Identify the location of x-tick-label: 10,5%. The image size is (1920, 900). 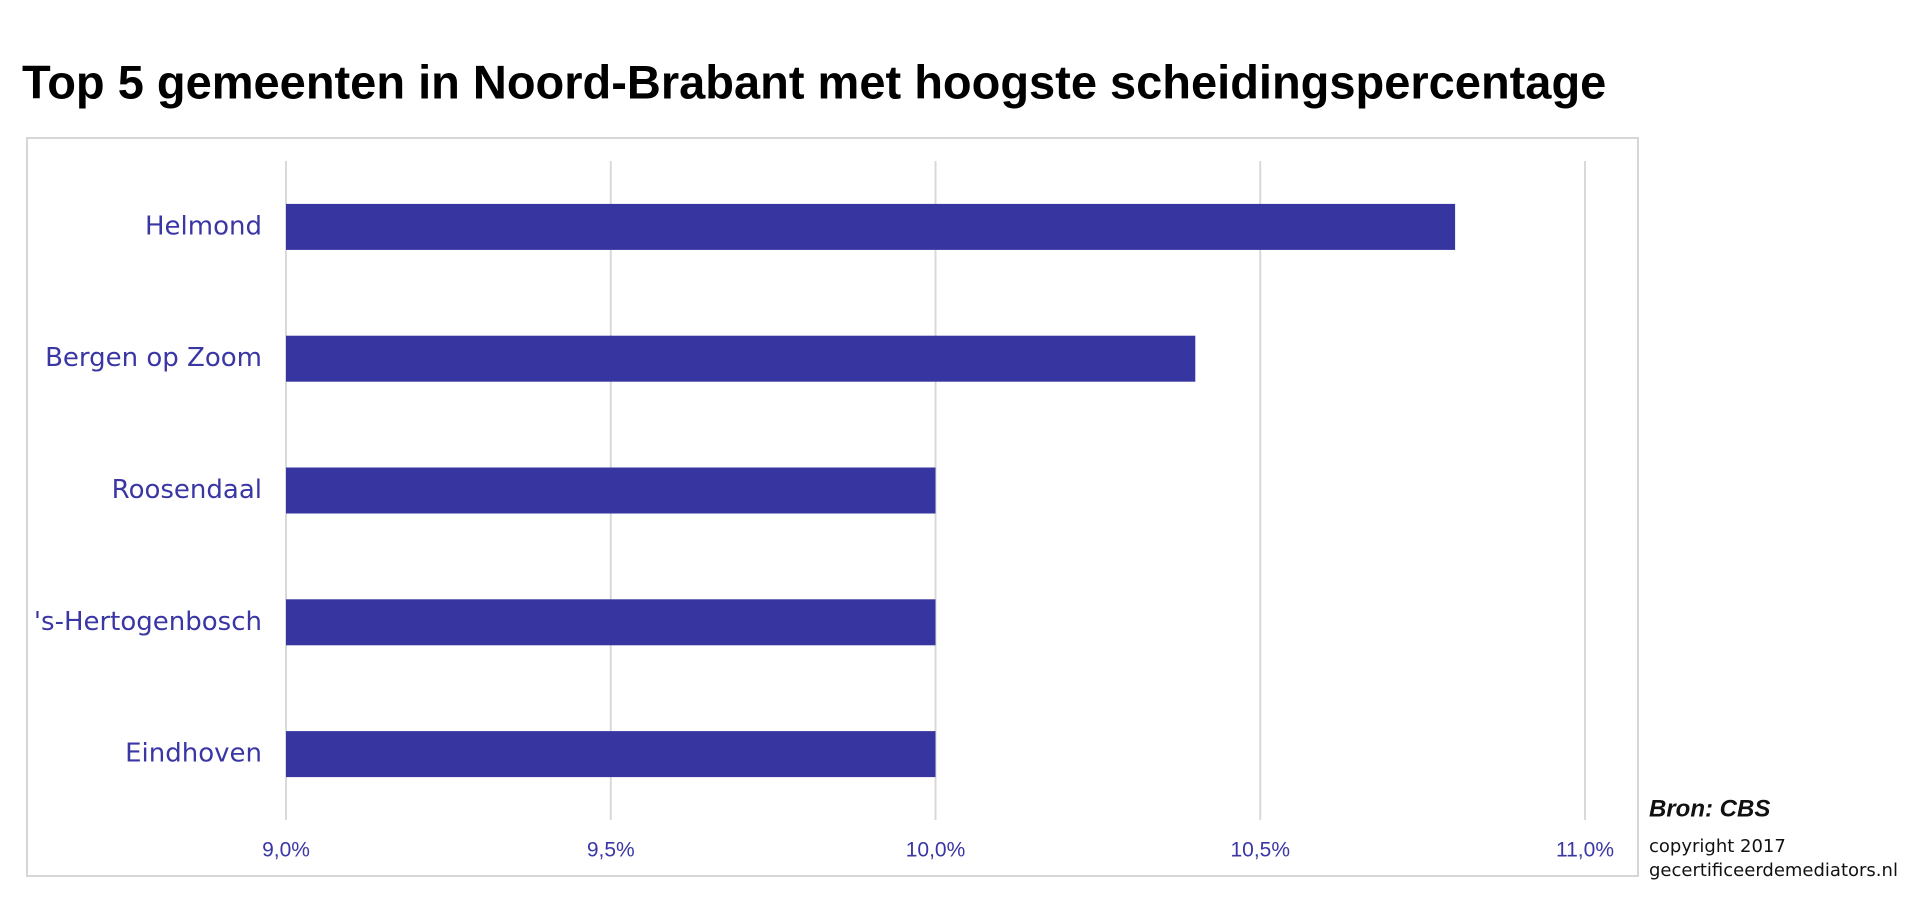
(1260, 850).